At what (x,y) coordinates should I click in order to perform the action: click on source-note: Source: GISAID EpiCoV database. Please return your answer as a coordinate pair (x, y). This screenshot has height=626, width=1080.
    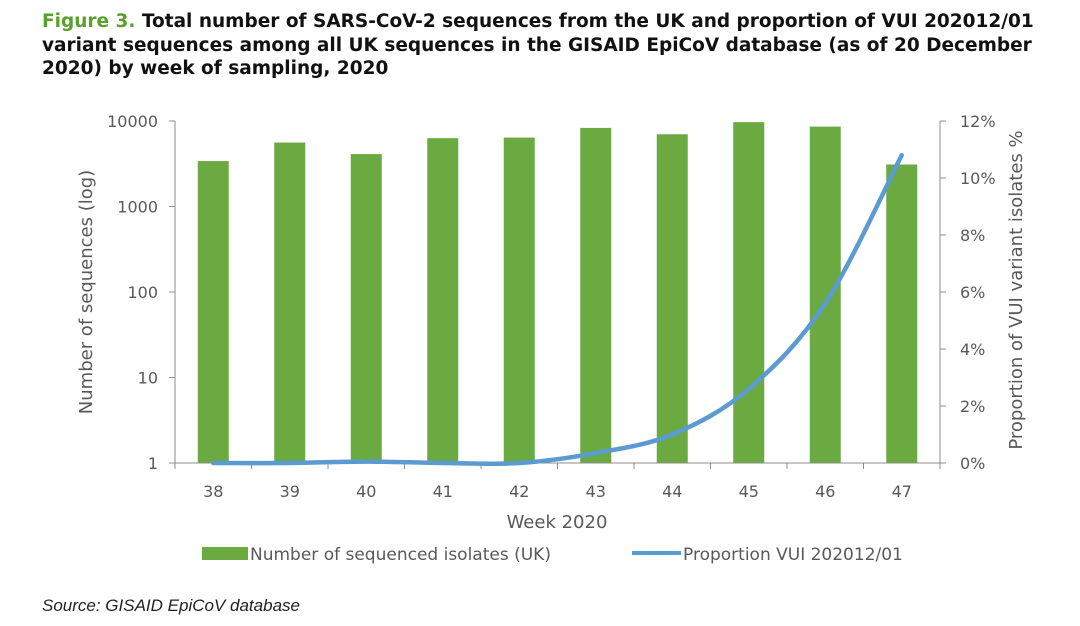
    Looking at the image, I should click on (171, 605).